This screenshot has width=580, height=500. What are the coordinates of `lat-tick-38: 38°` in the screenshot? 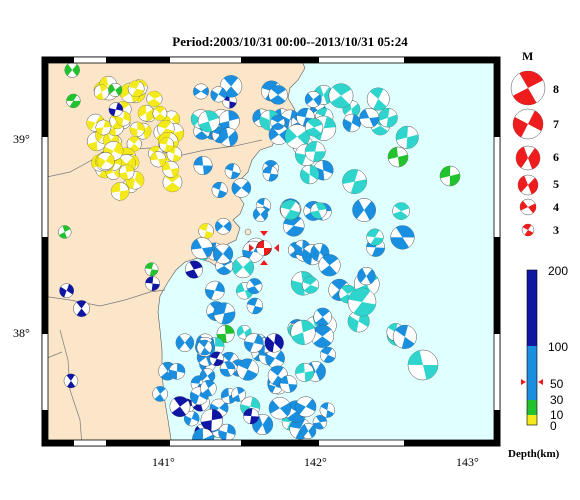 It's located at (21, 333).